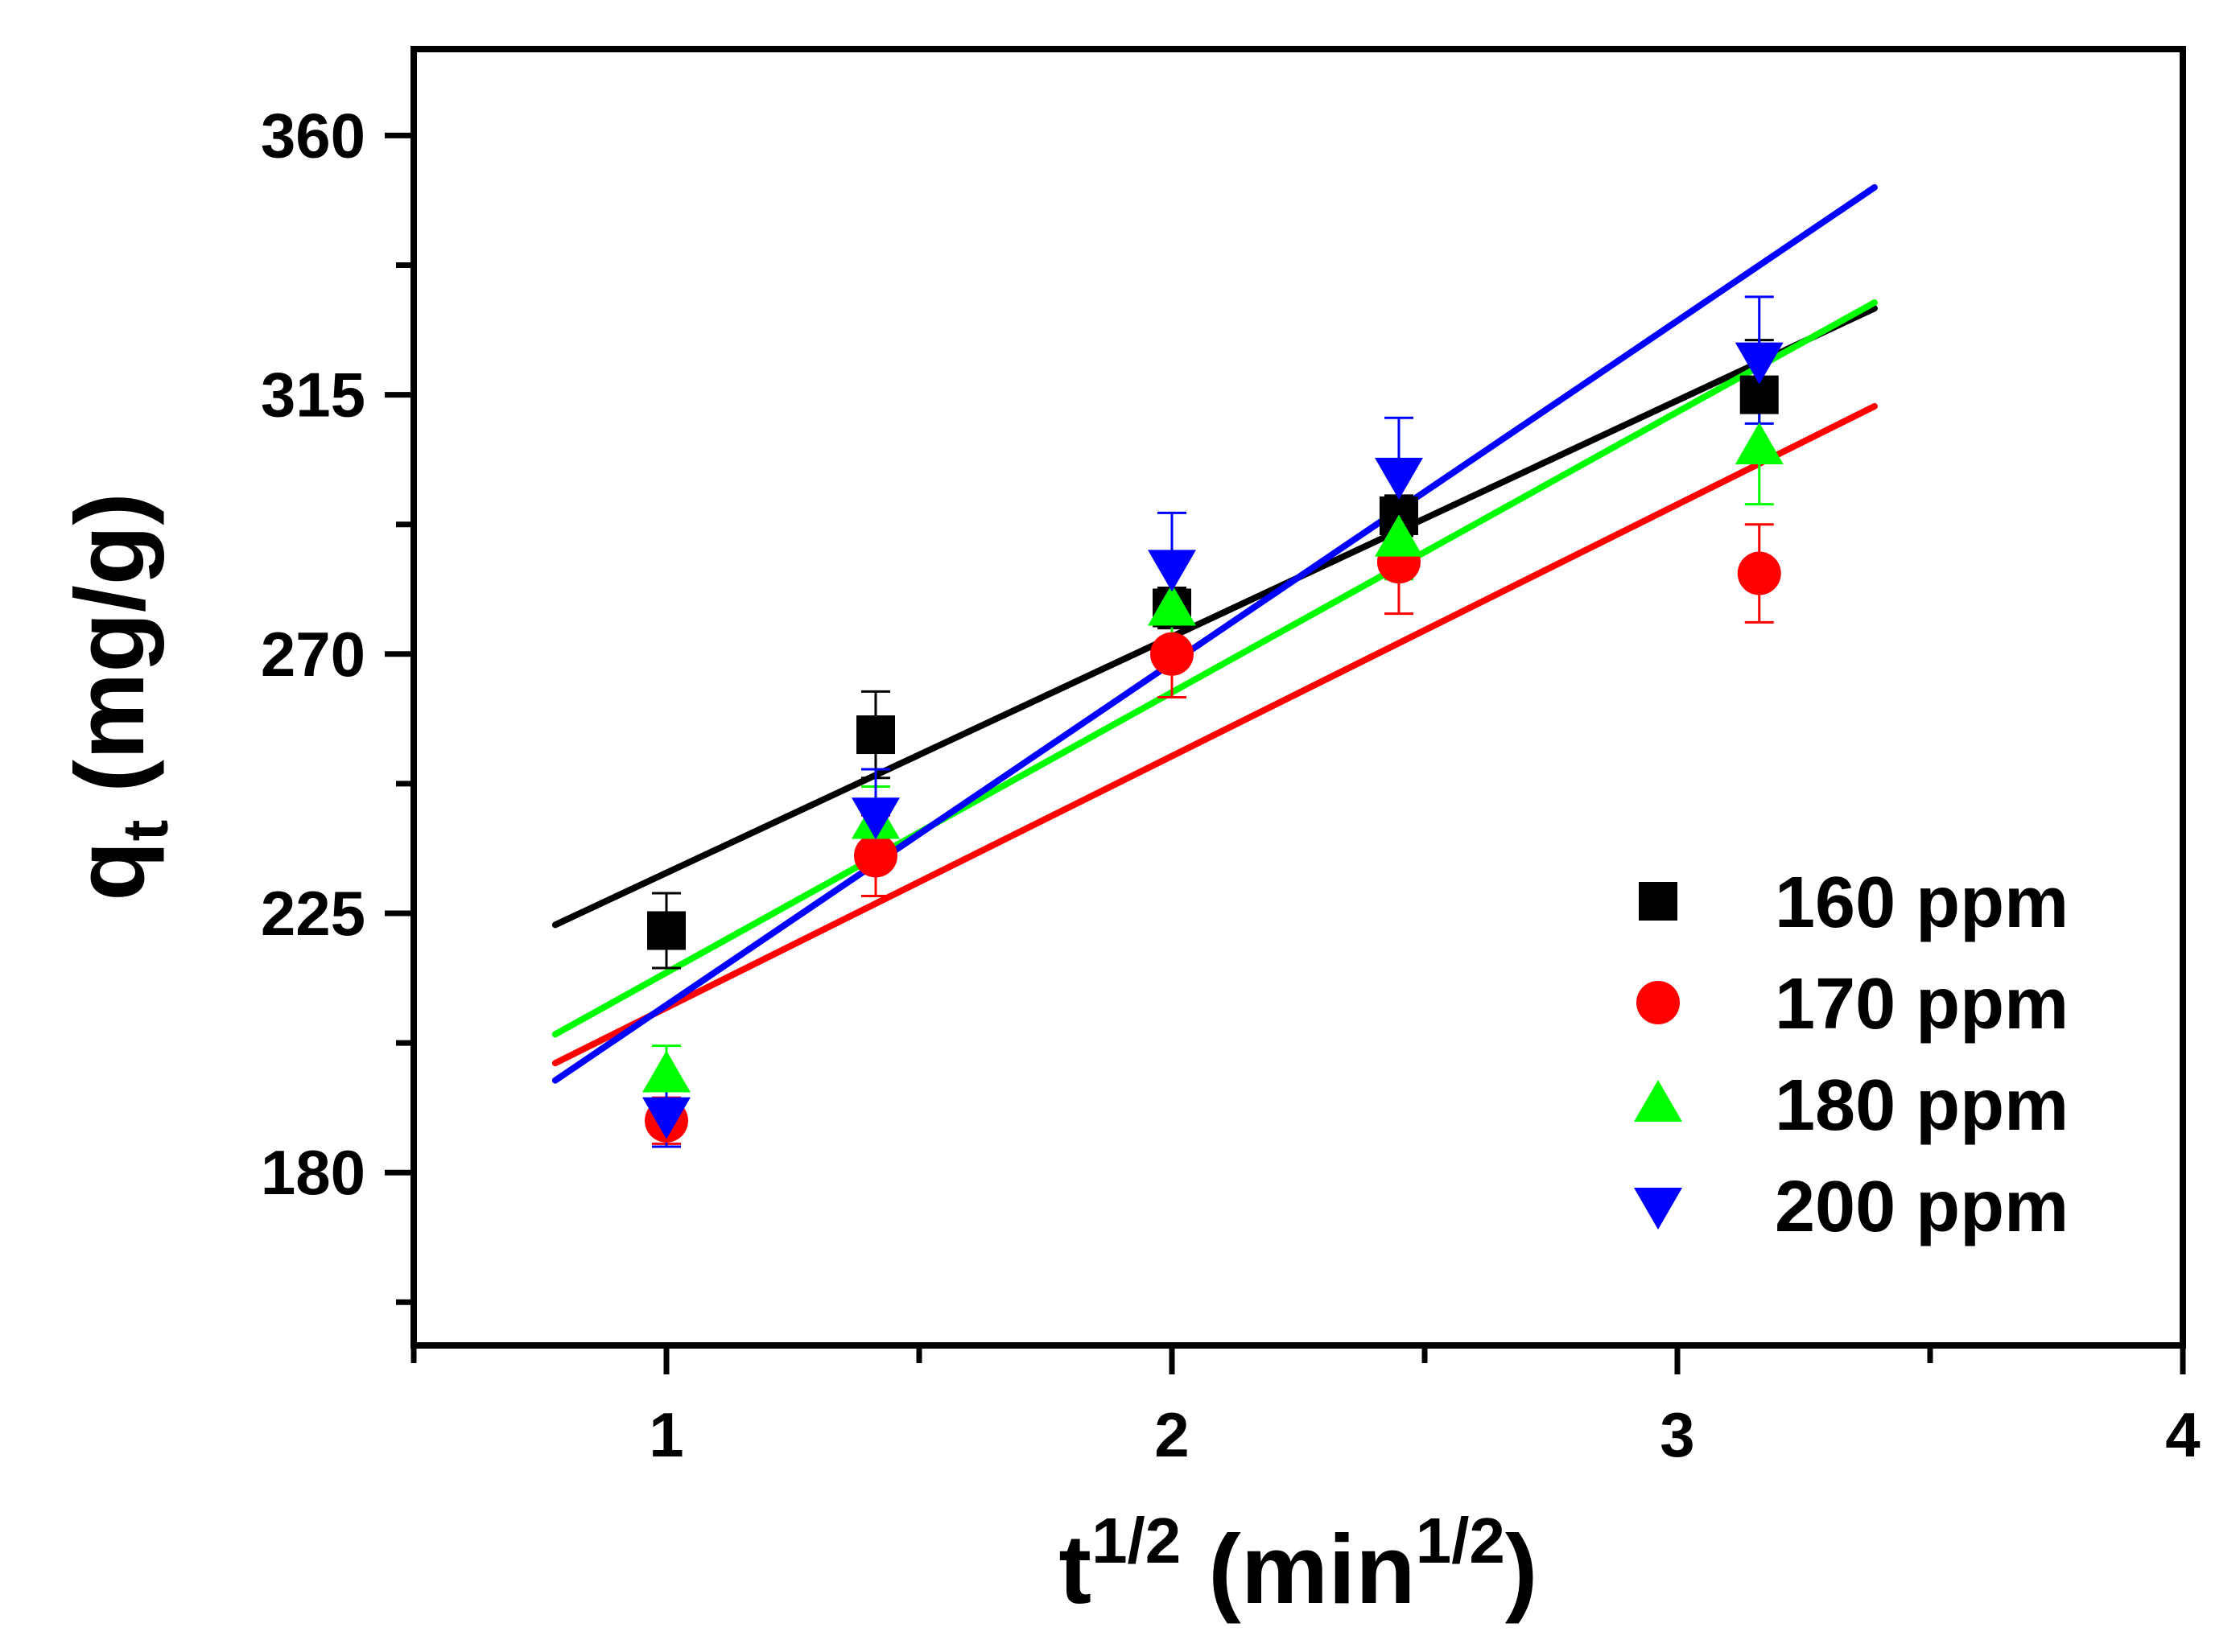  I want to click on legend-label-180-ppm: 180 ppm, so click(1922, 1105).